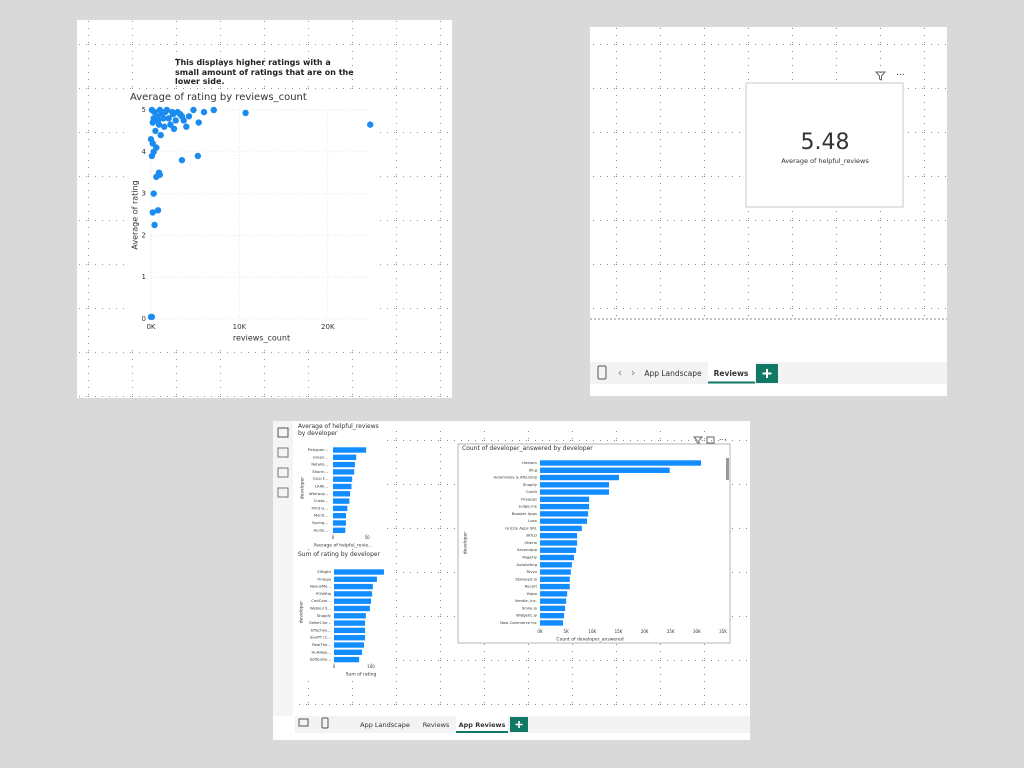  Describe the element at coordinates (626, 373) in the screenshot. I see `nav-arrows` at that location.